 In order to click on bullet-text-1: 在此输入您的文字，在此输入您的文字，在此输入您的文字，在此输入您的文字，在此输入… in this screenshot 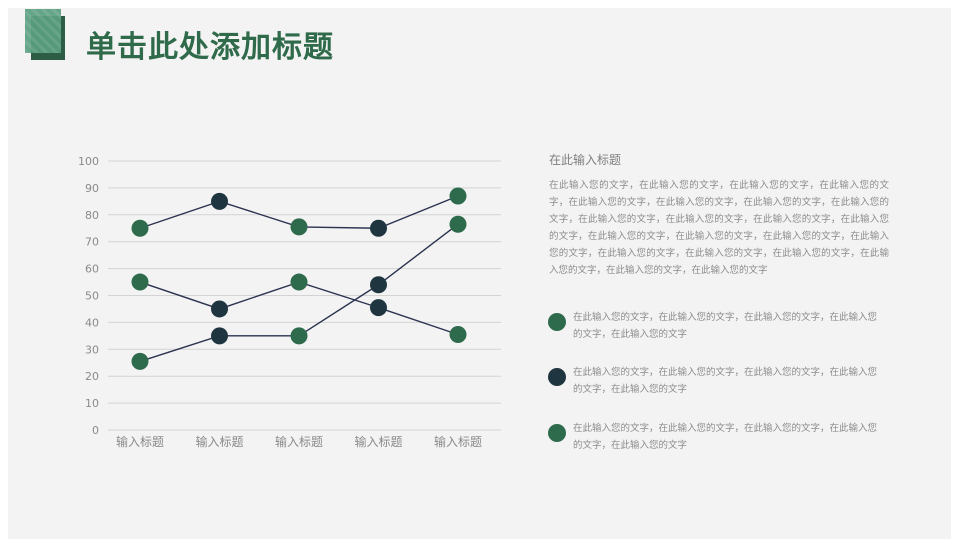, I will do `click(725, 326)`.